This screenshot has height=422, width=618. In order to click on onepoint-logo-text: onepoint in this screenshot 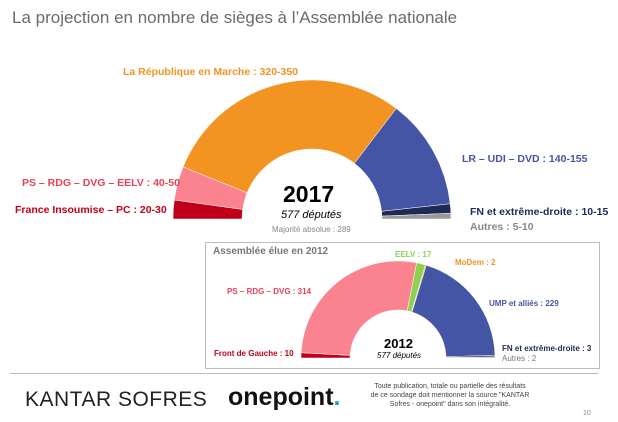, I will do `click(281, 397)`.